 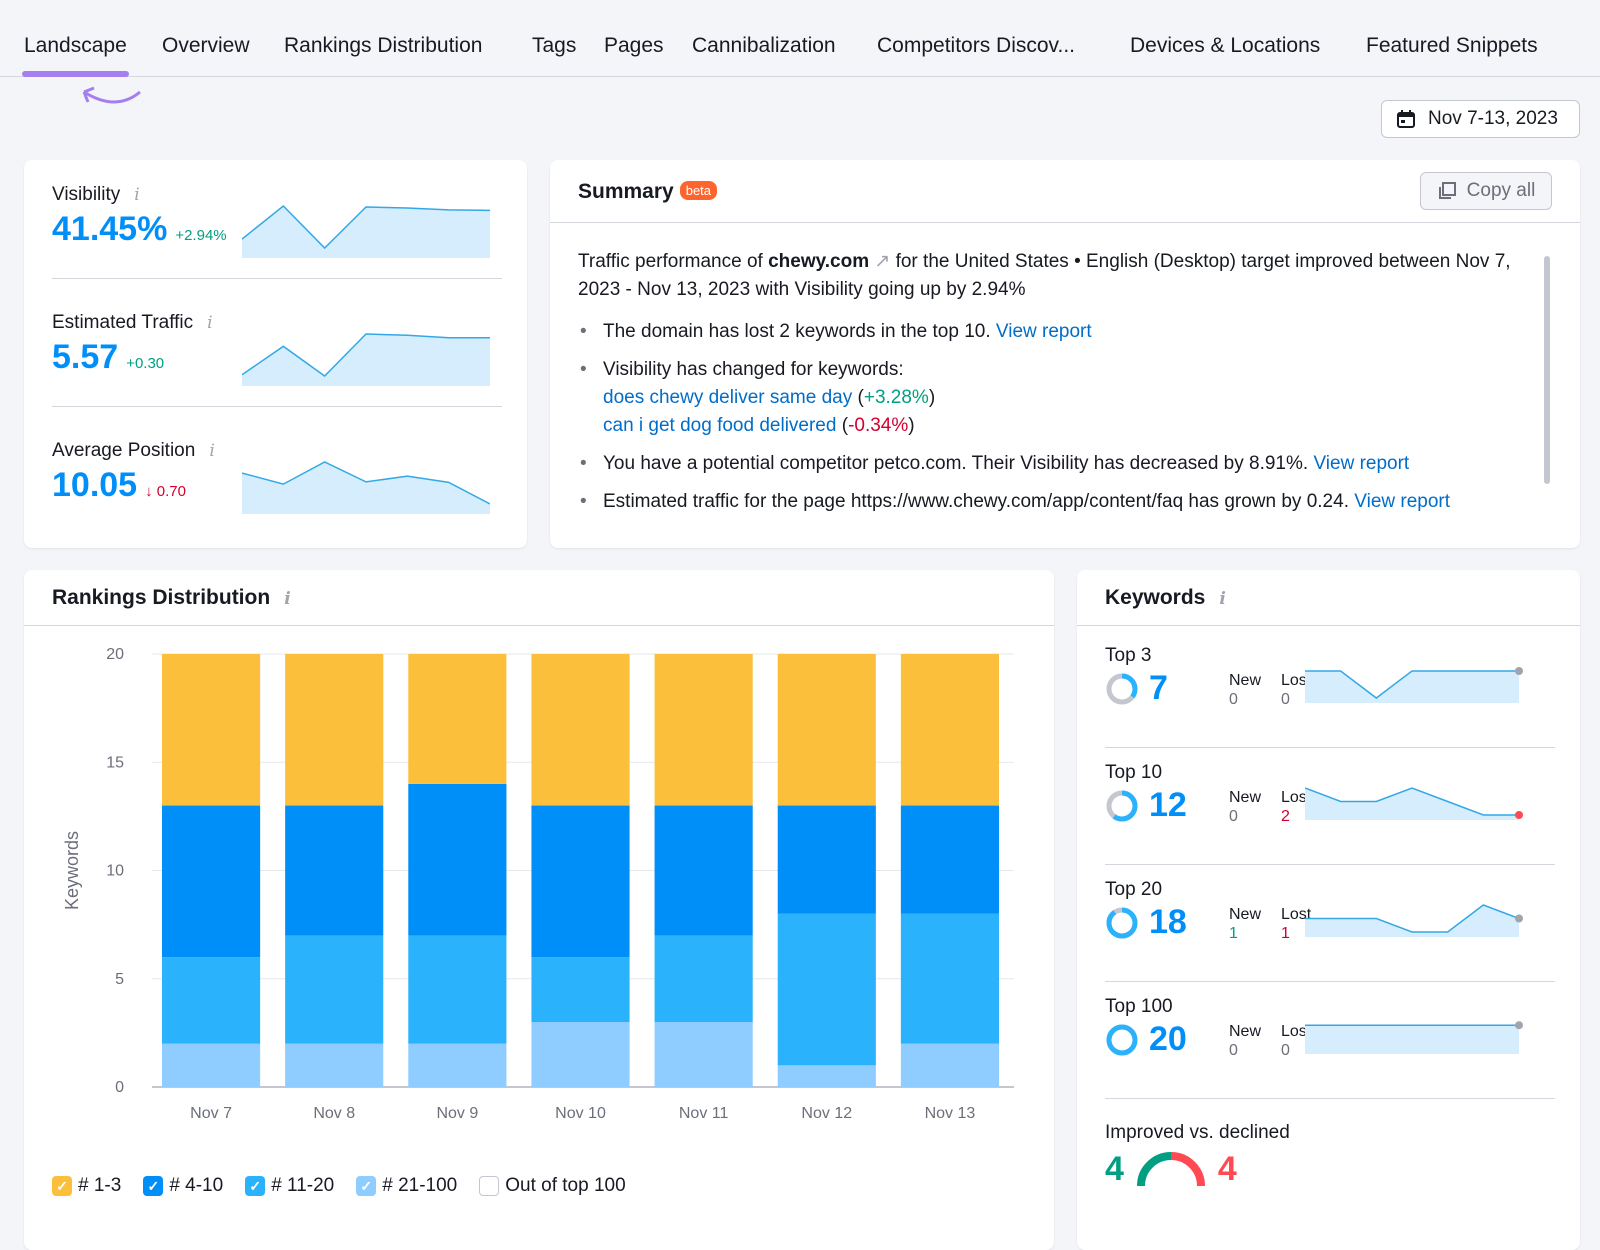 I want to click on tab-pages: Pages, so click(x=634, y=45).